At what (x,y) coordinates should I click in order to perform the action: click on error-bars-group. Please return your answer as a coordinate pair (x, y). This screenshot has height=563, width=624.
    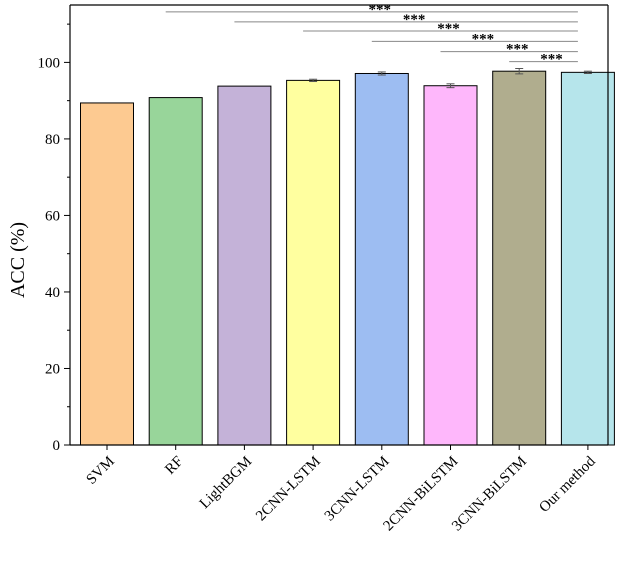
    Looking at the image, I should click on (450, 78).